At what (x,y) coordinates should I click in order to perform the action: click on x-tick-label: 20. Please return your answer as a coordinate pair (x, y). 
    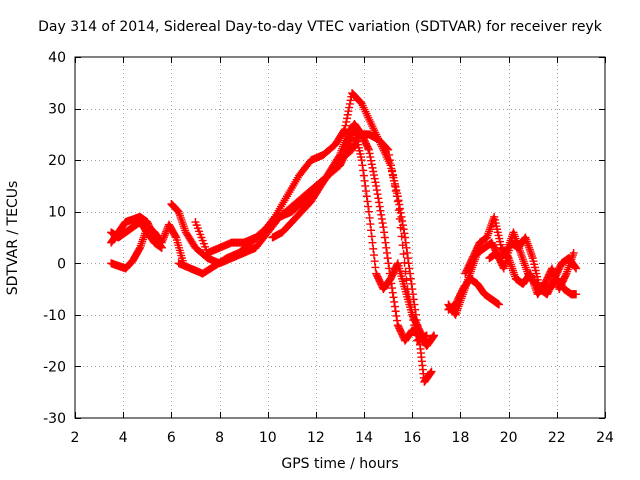
    Looking at the image, I should click on (509, 438).